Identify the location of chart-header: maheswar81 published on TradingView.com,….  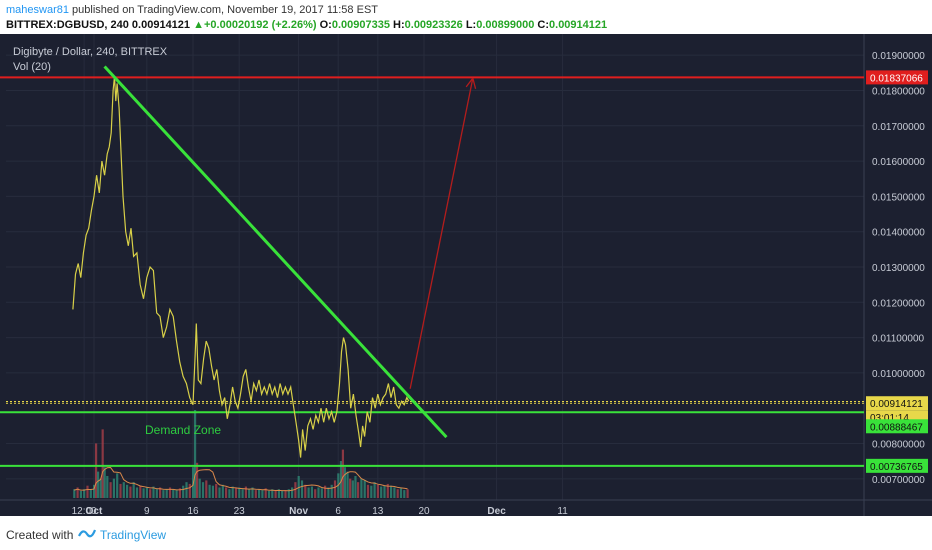
(466, 17).